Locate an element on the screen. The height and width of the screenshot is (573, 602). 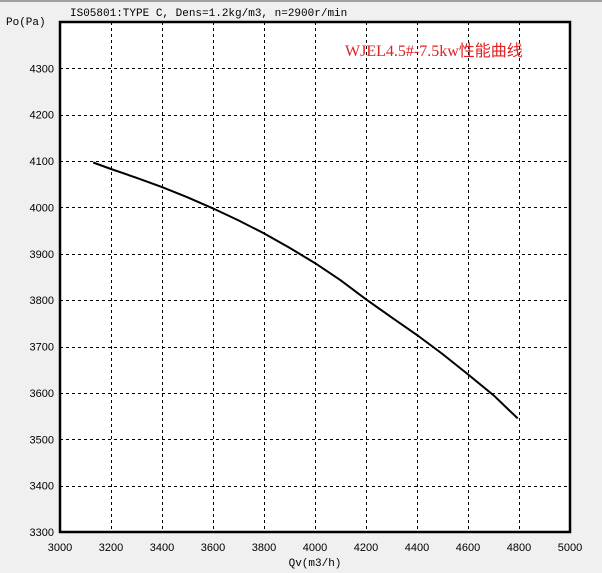
chart-title: WJEL4.5#-7.5kw性能曲线 is located at coordinates (434, 51).